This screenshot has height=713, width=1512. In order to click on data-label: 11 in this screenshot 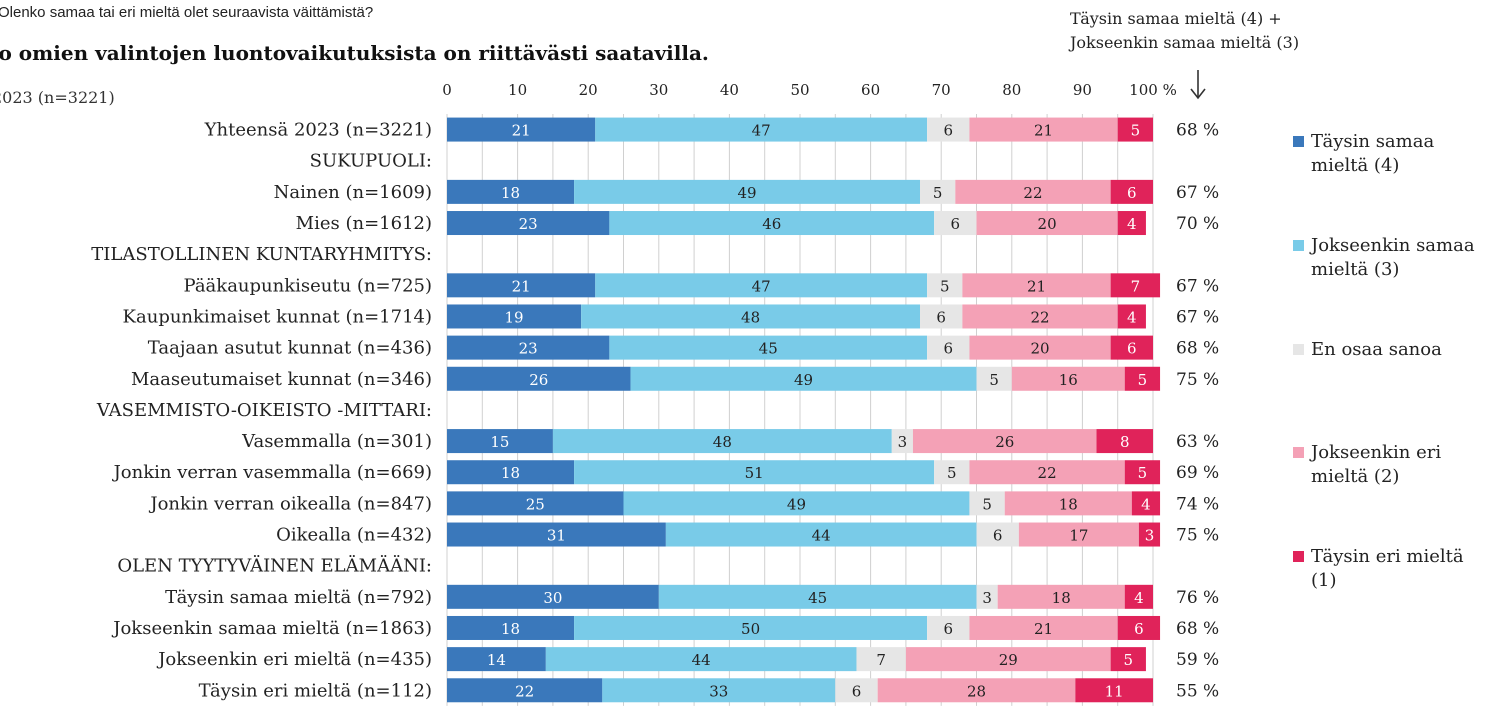, I will do `click(1114, 691)`.